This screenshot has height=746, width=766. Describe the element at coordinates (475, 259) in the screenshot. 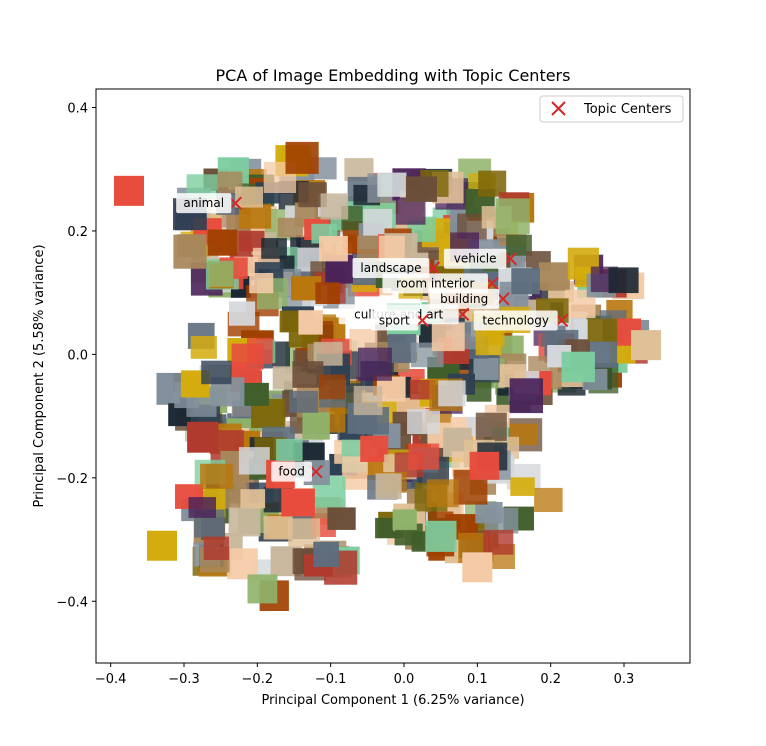

I see `topic-label: vehicle` at that location.